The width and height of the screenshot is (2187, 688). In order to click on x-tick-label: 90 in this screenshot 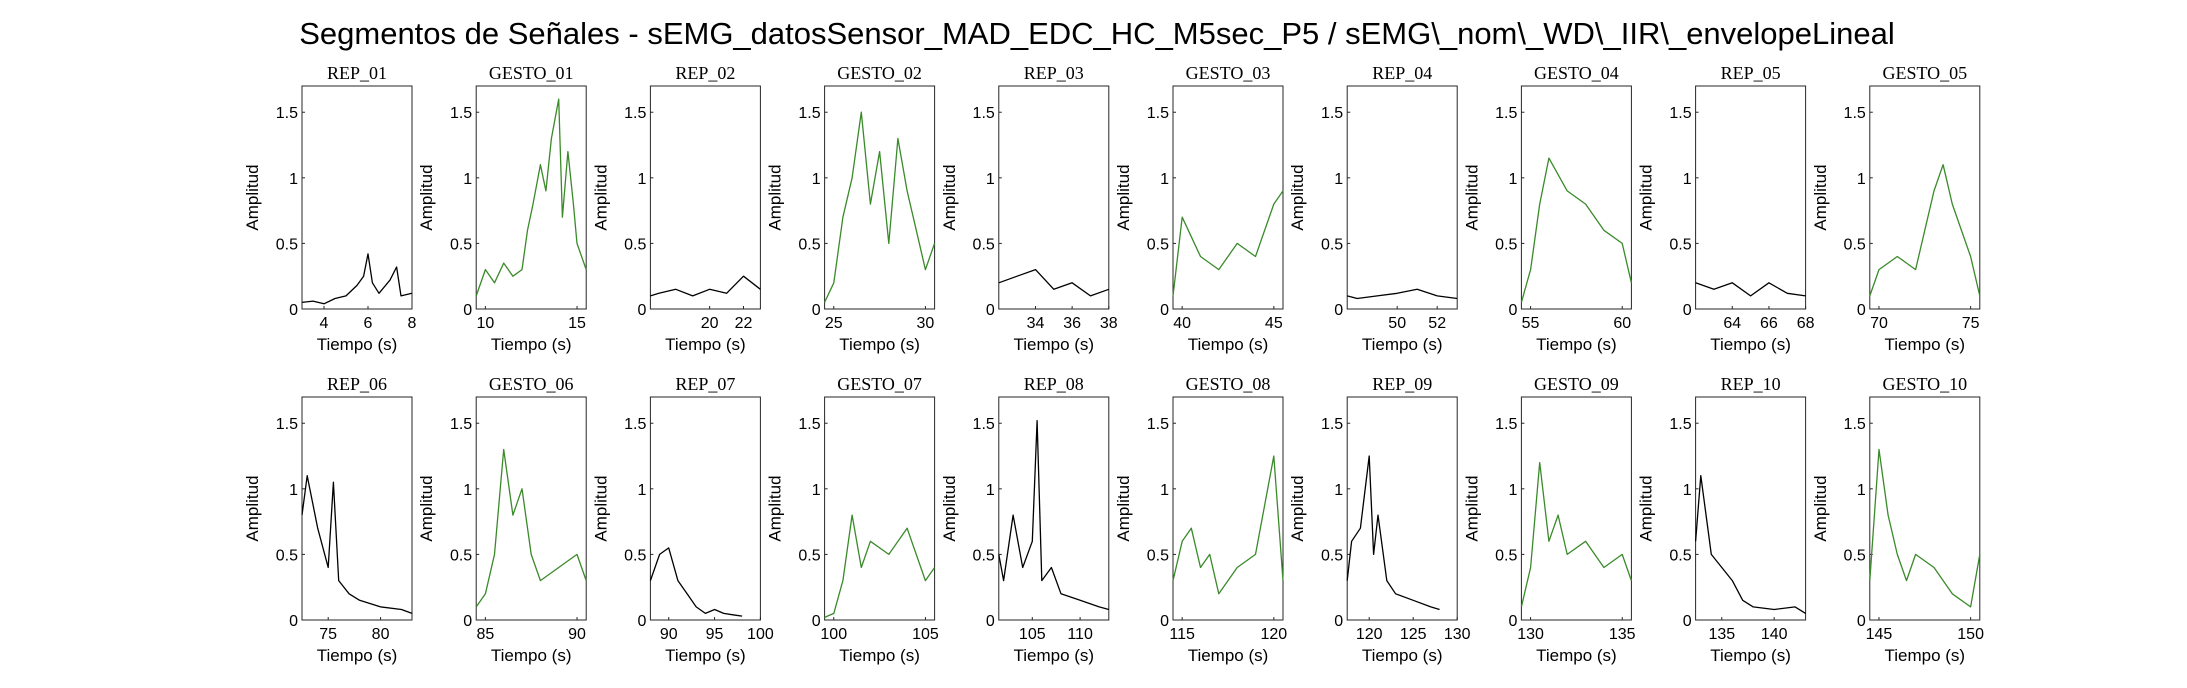, I will do `click(577, 634)`.